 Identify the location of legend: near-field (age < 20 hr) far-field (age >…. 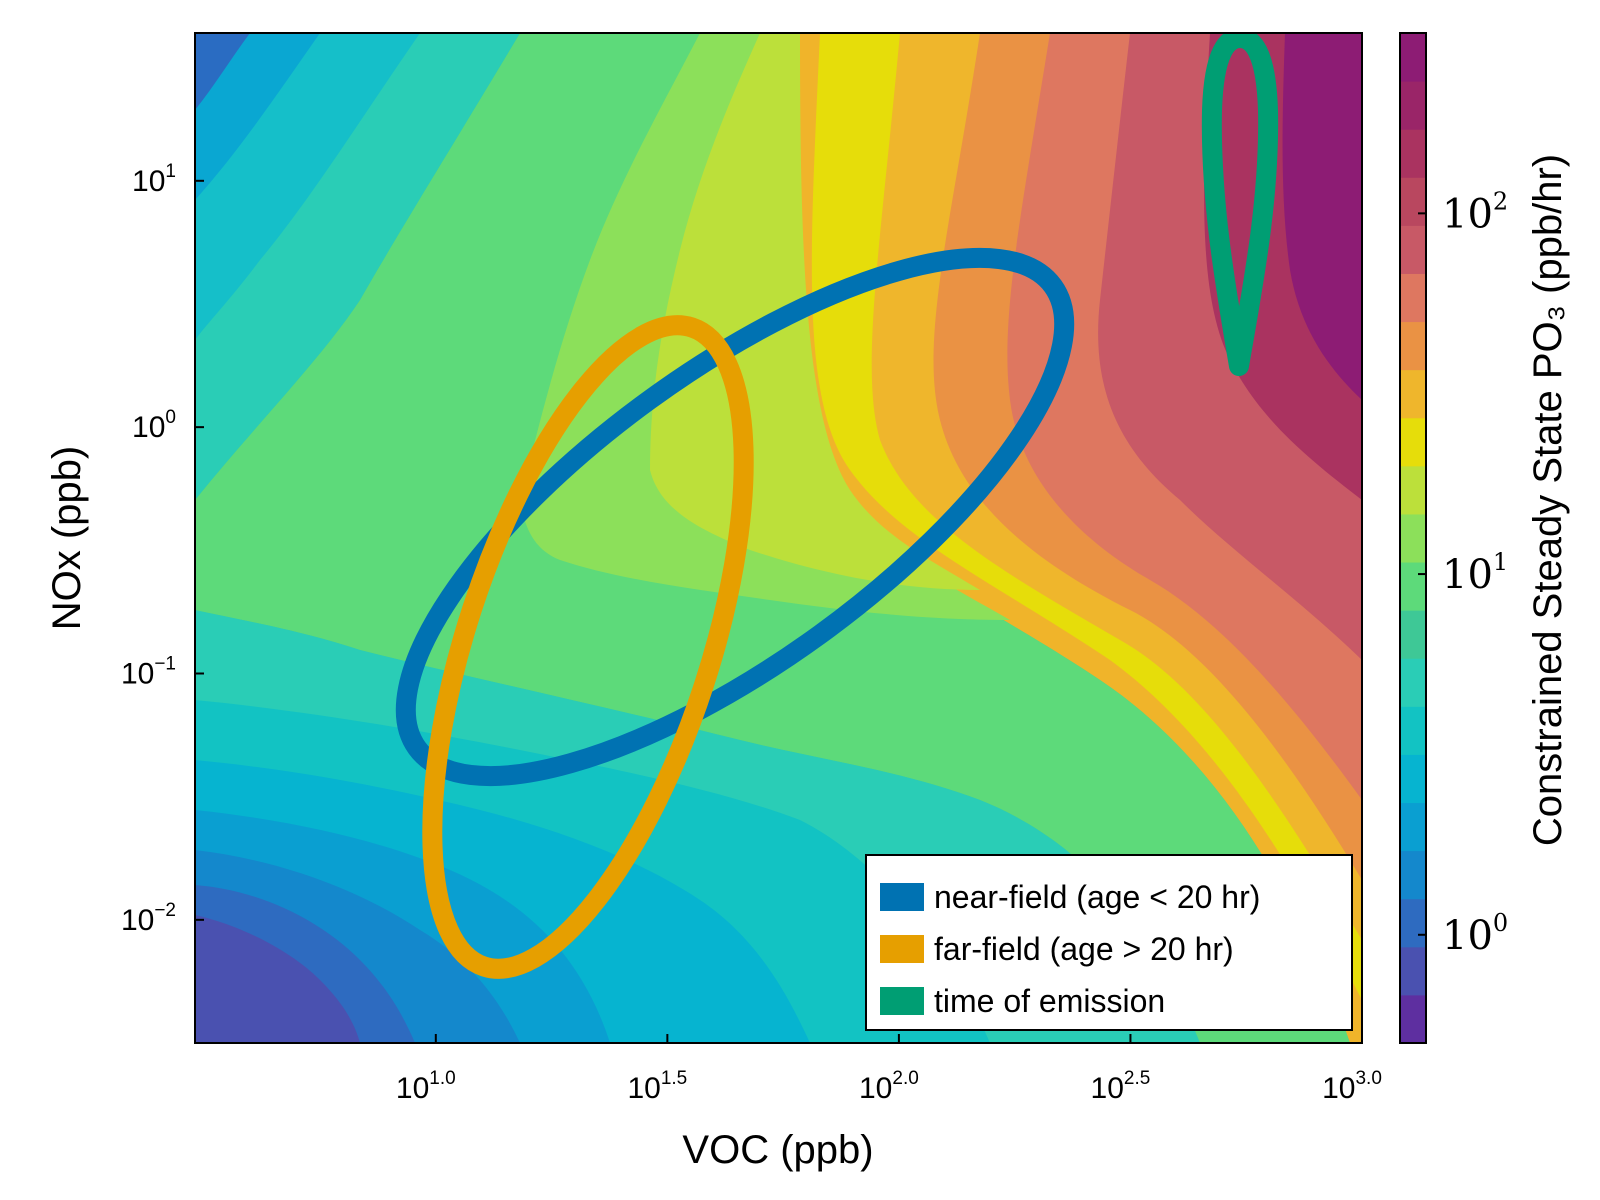
(1109, 942).